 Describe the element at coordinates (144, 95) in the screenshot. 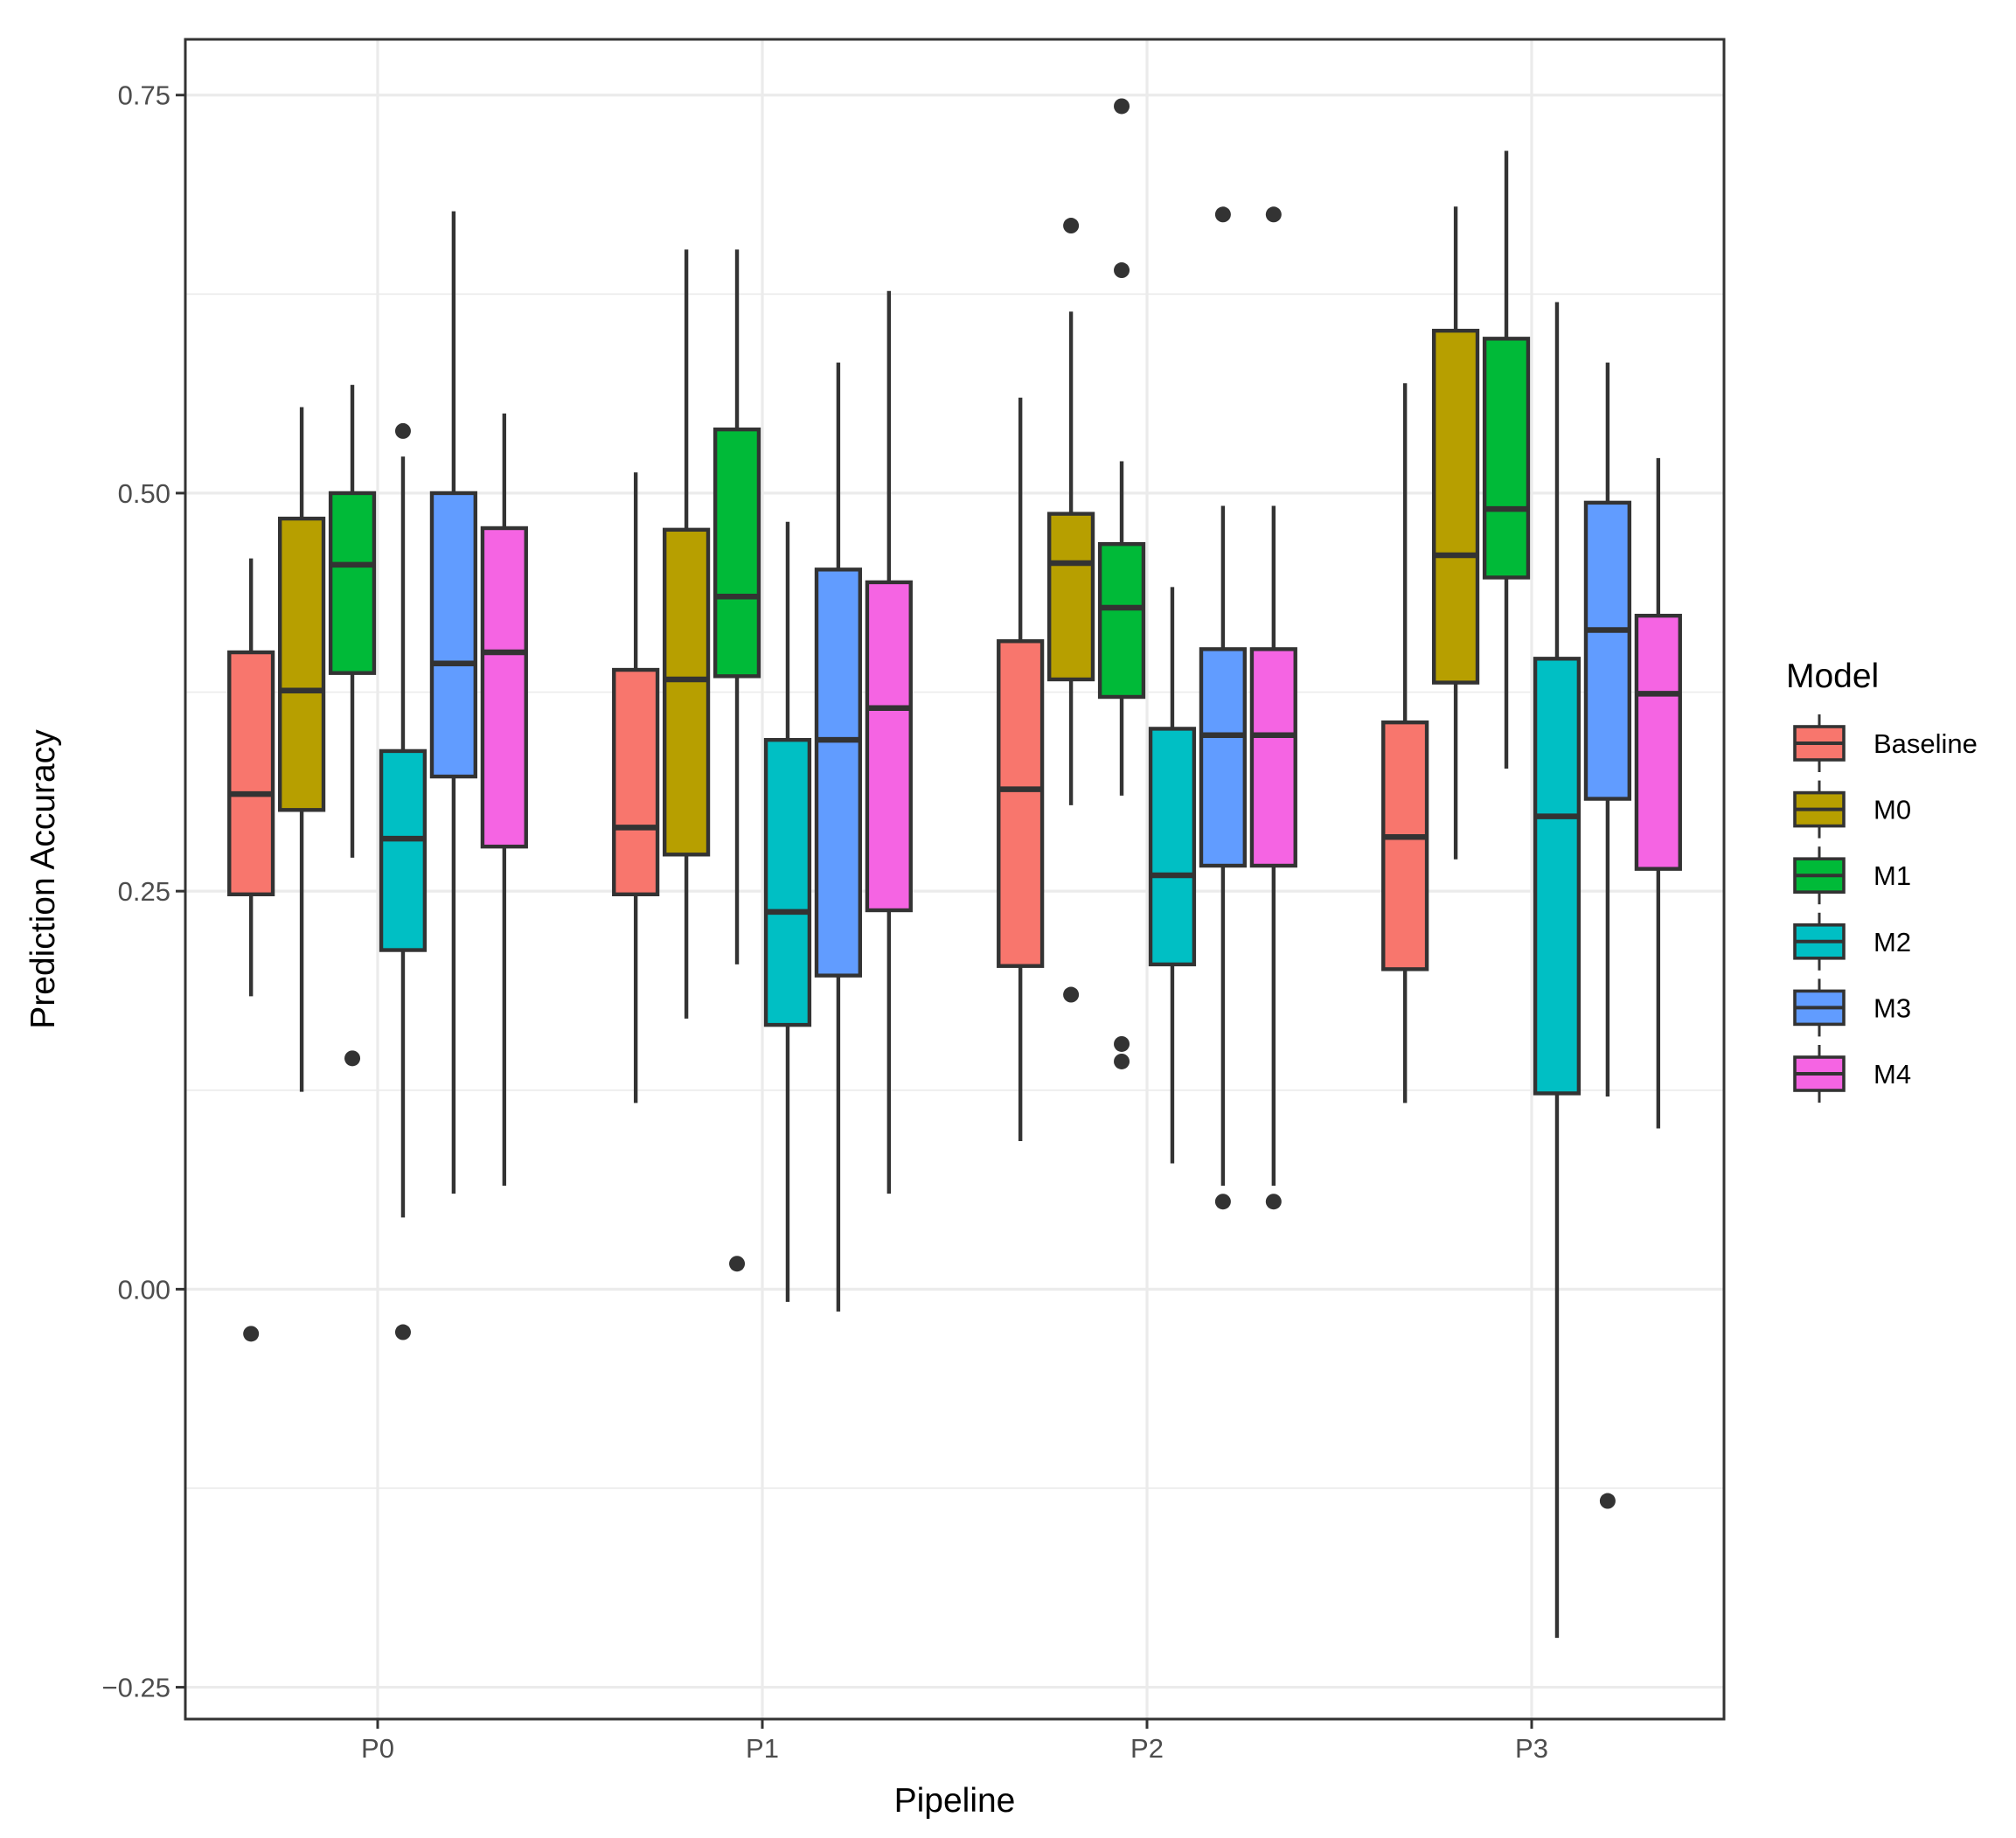

I see `y-tick-label: 0.75` at that location.